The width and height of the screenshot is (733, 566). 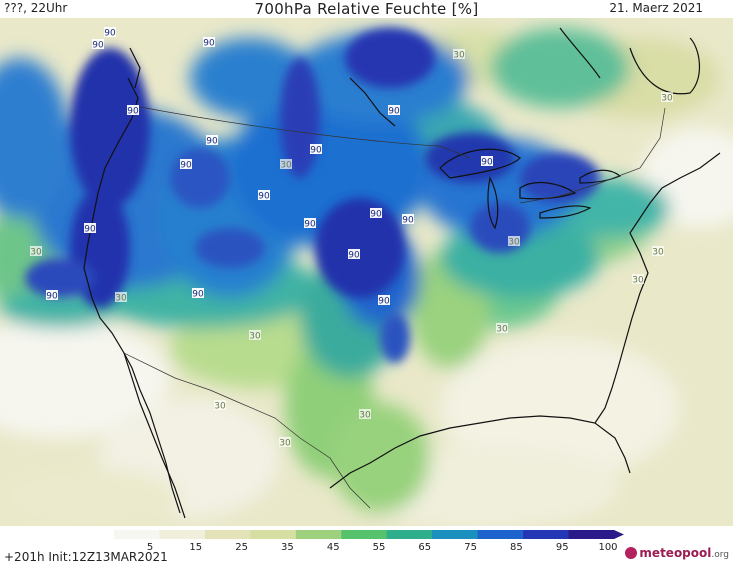 I want to click on valid-time-label: ???, 22Uhr, so click(x=36, y=8).